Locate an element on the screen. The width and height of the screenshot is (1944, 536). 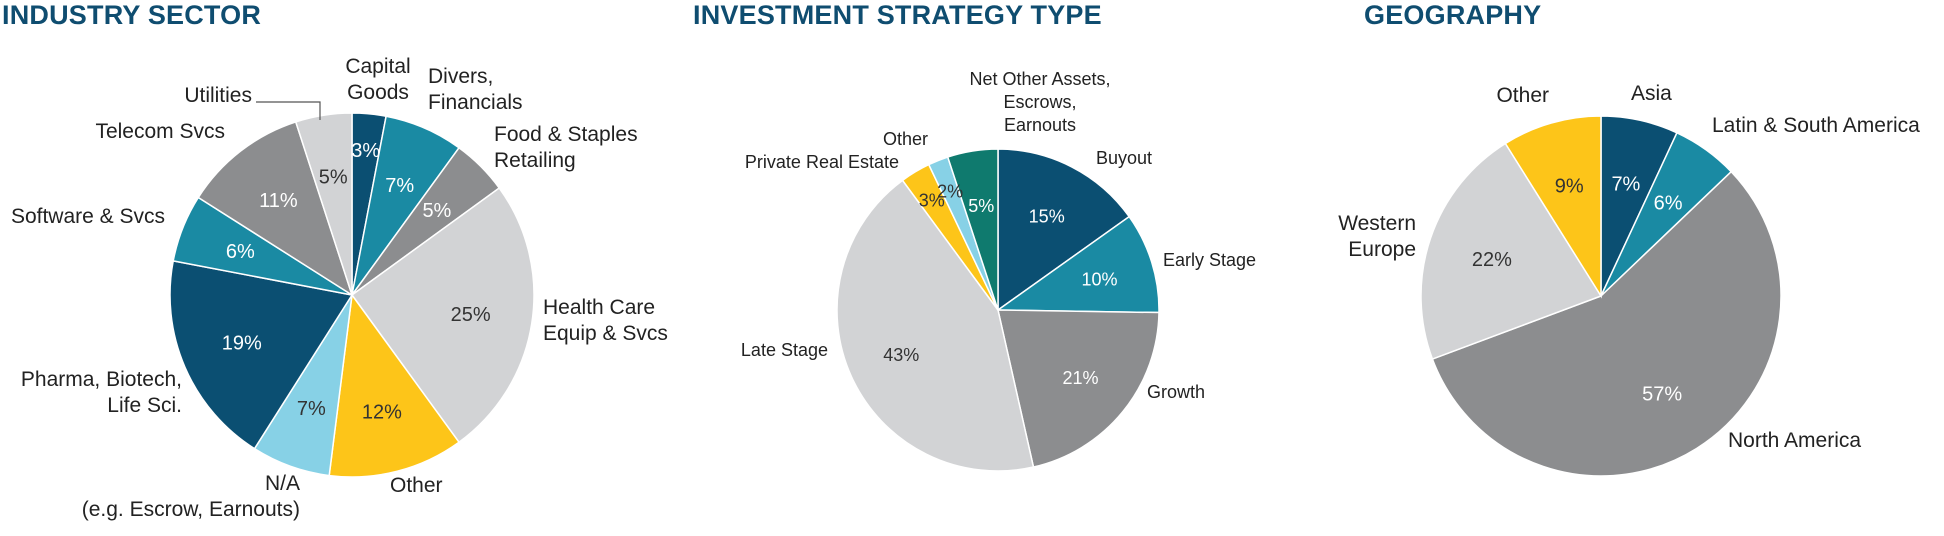
pie-category-label: Late Stage is located at coordinates (784, 350).